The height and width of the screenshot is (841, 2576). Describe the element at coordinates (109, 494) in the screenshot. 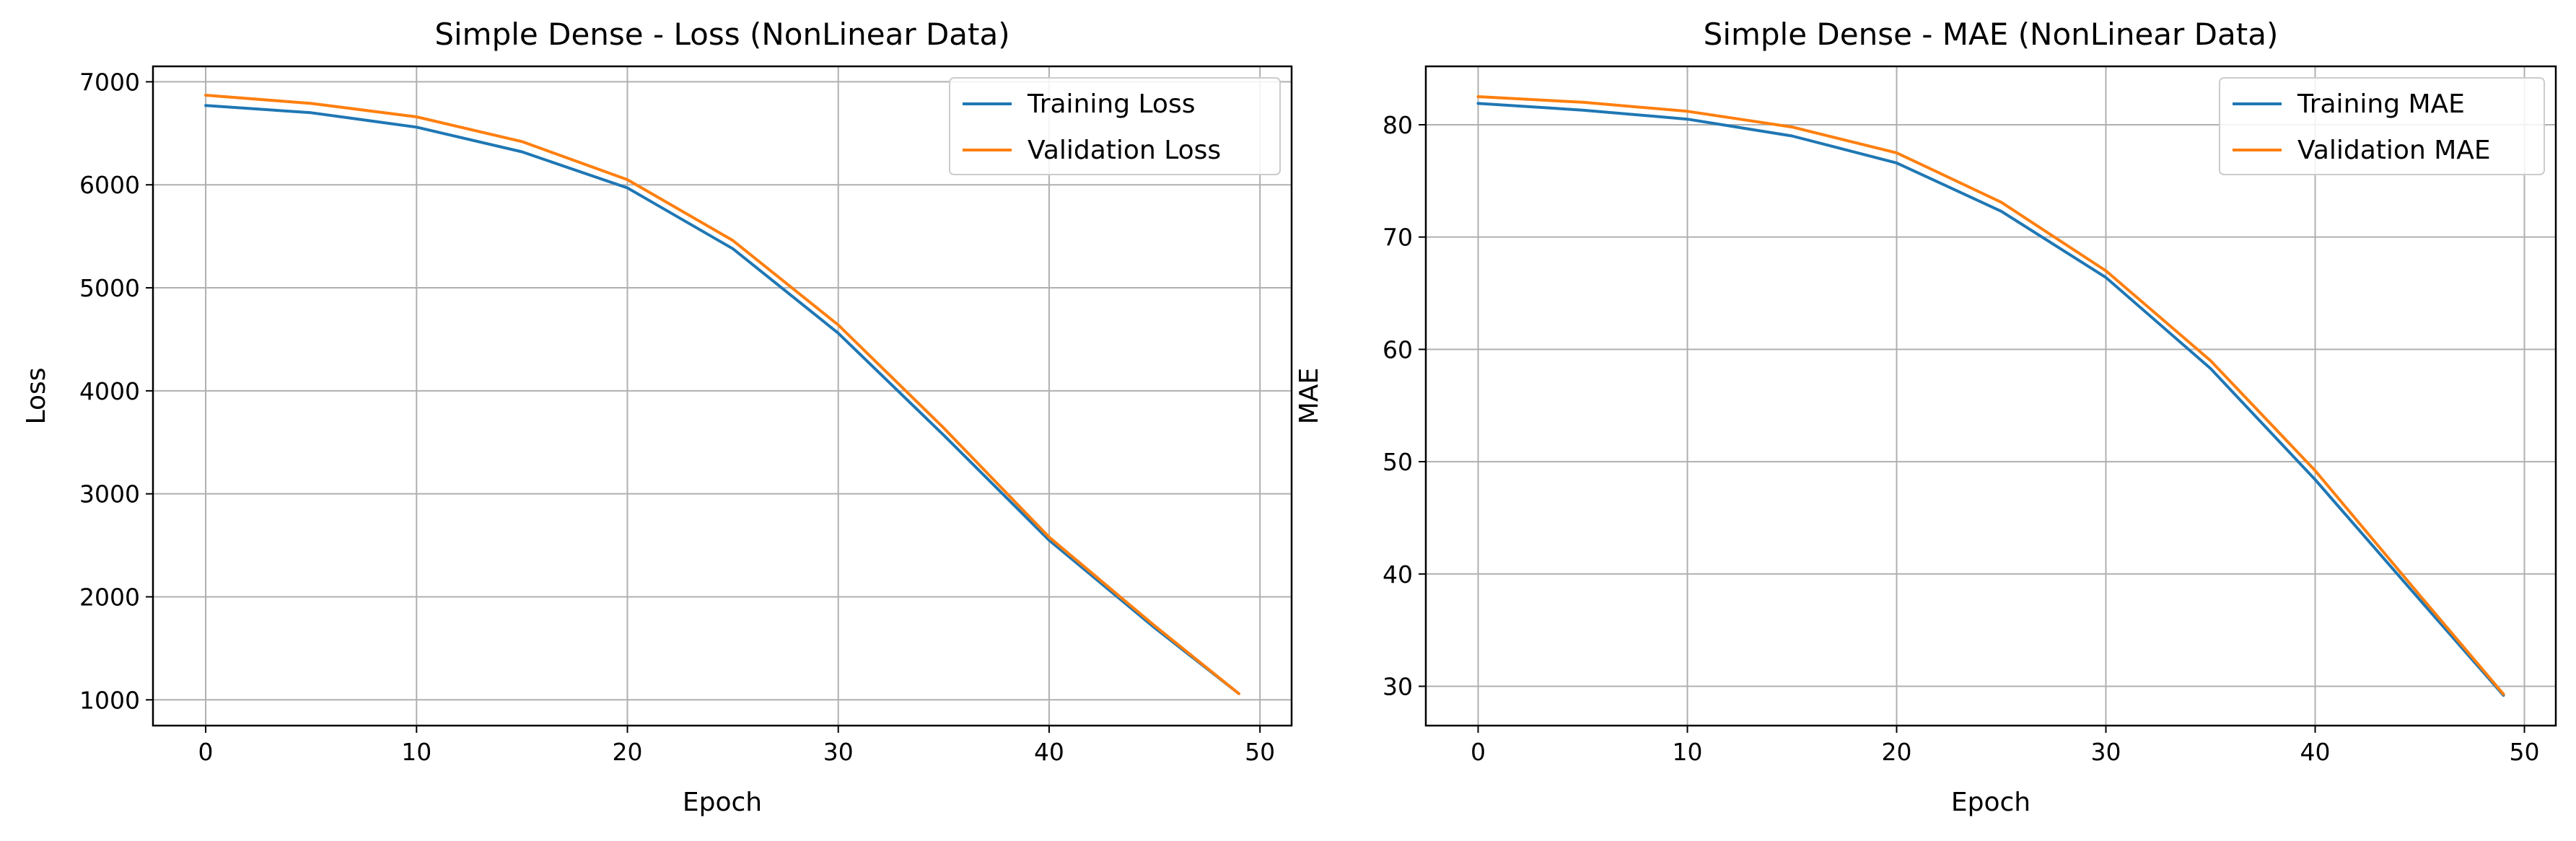

I see `loss-y-tick-label: 3000` at that location.